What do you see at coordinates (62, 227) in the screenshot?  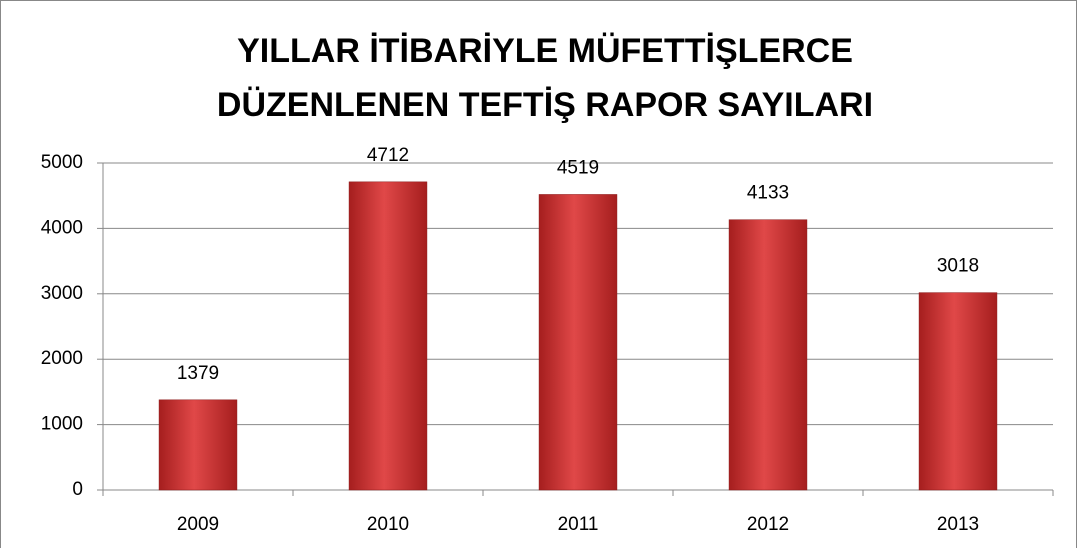 I see `y-tick-label: 4000` at bounding box center [62, 227].